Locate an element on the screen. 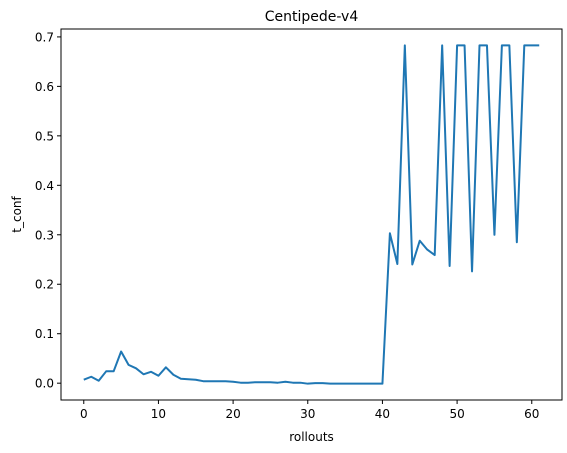 The width and height of the screenshot is (567, 453). y-tick-label: 0.5 is located at coordinates (44, 136).